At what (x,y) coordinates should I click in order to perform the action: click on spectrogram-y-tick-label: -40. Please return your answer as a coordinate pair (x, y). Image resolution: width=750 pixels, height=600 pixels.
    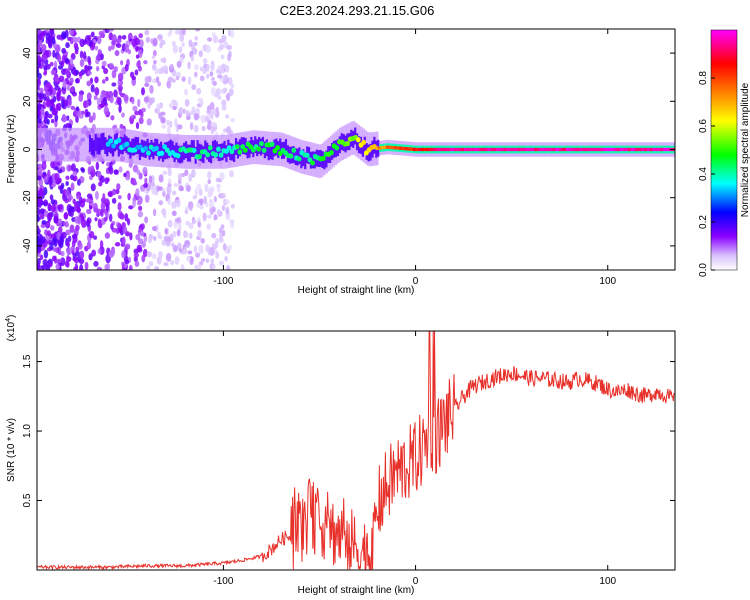
    Looking at the image, I should click on (27, 245).